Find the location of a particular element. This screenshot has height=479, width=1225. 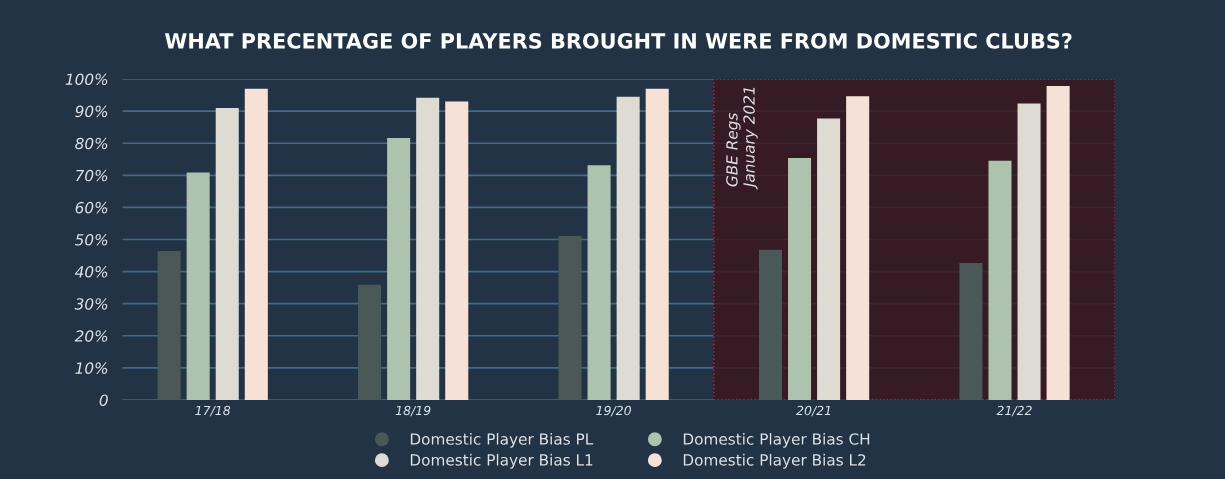

x-tick-label: 21/22 is located at coordinates (1014, 411).